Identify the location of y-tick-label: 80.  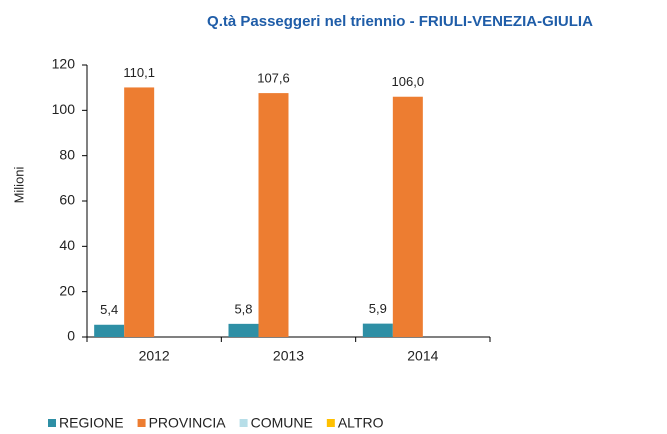
(67, 154).